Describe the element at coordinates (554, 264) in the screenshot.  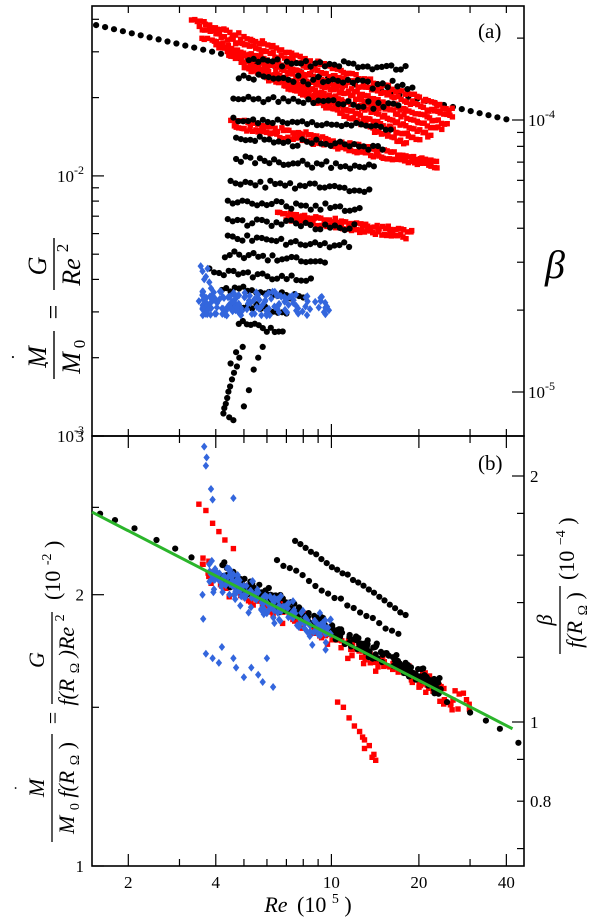
I see `panel-a-right-axis-title: β` at that location.